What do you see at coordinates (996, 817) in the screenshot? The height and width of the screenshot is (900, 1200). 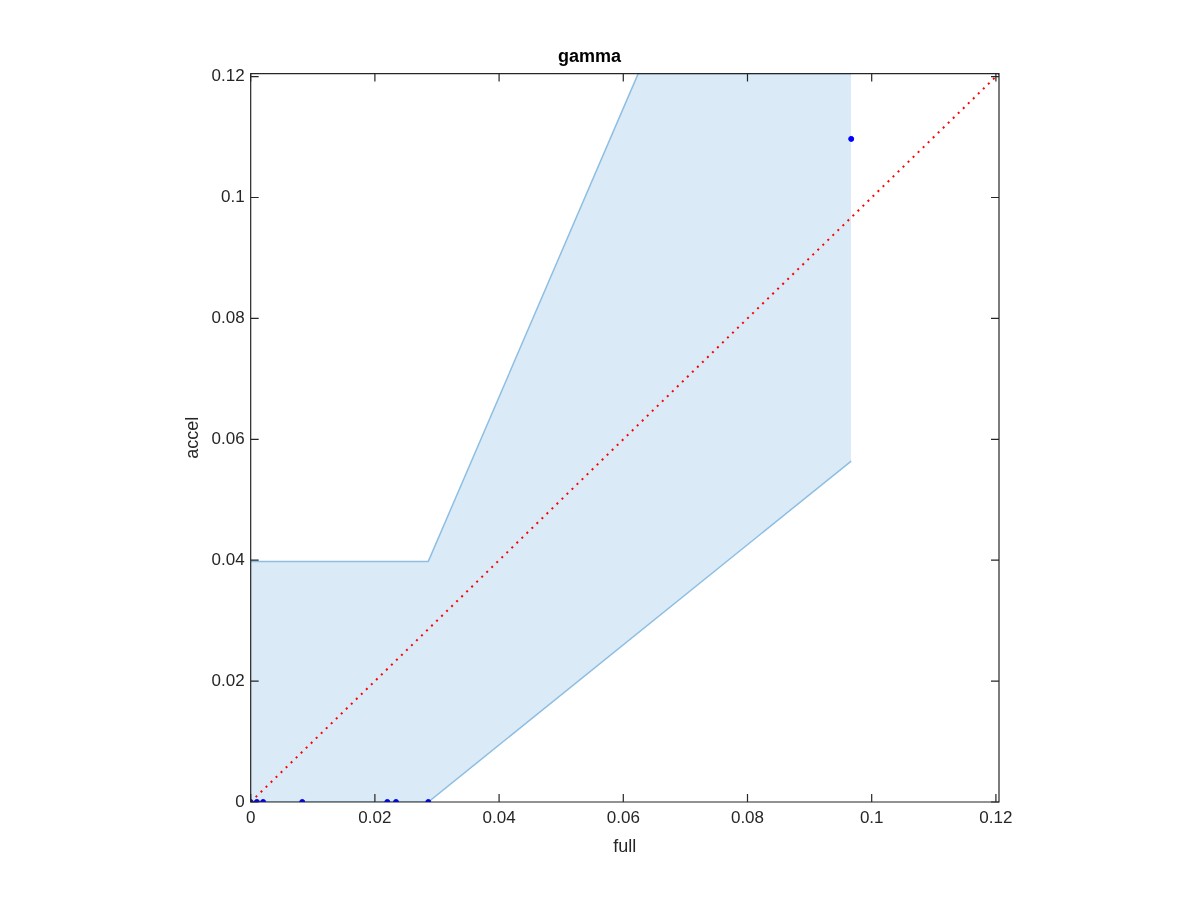 I see `x-tick-label: 0.12` at bounding box center [996, 817].